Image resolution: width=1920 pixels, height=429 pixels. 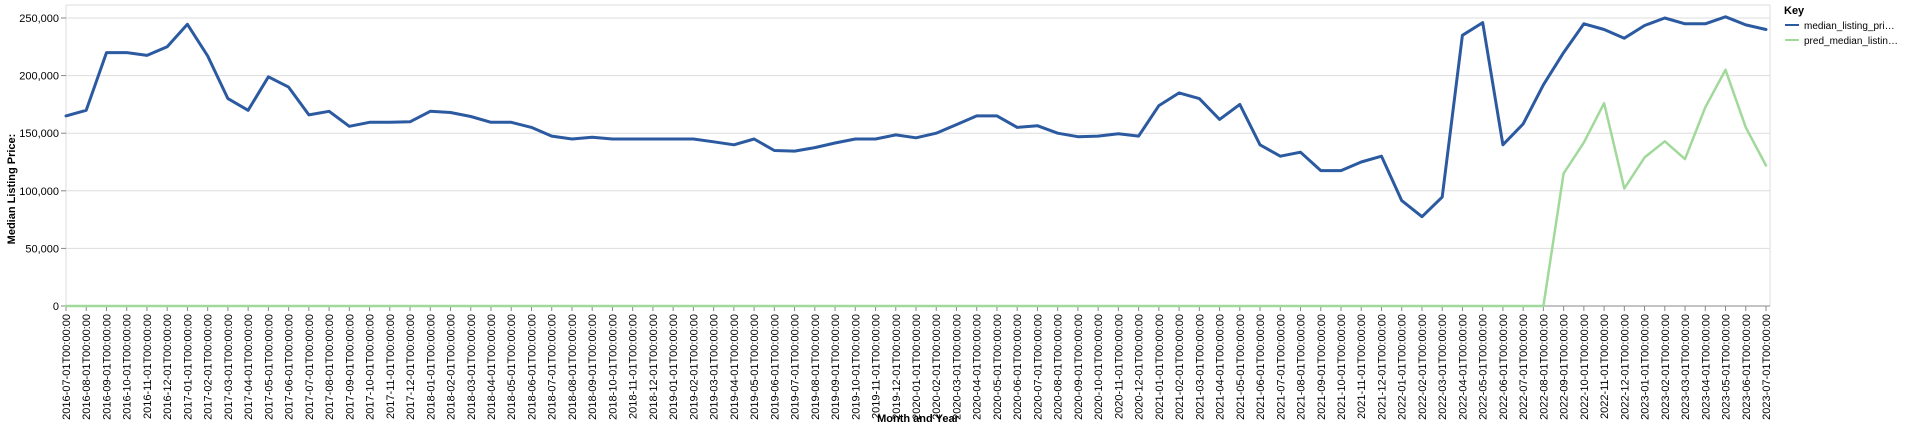 I want to click on x-tick-label: 2022-09-01T00:00:00, so click(x=1565, y=367).